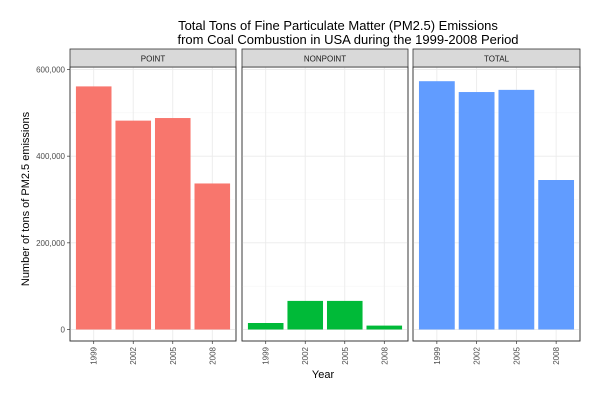 The height and width of the screenshot is (400, 600). I want to click on facet-strip-label: TOTAL, so click(497, 59).